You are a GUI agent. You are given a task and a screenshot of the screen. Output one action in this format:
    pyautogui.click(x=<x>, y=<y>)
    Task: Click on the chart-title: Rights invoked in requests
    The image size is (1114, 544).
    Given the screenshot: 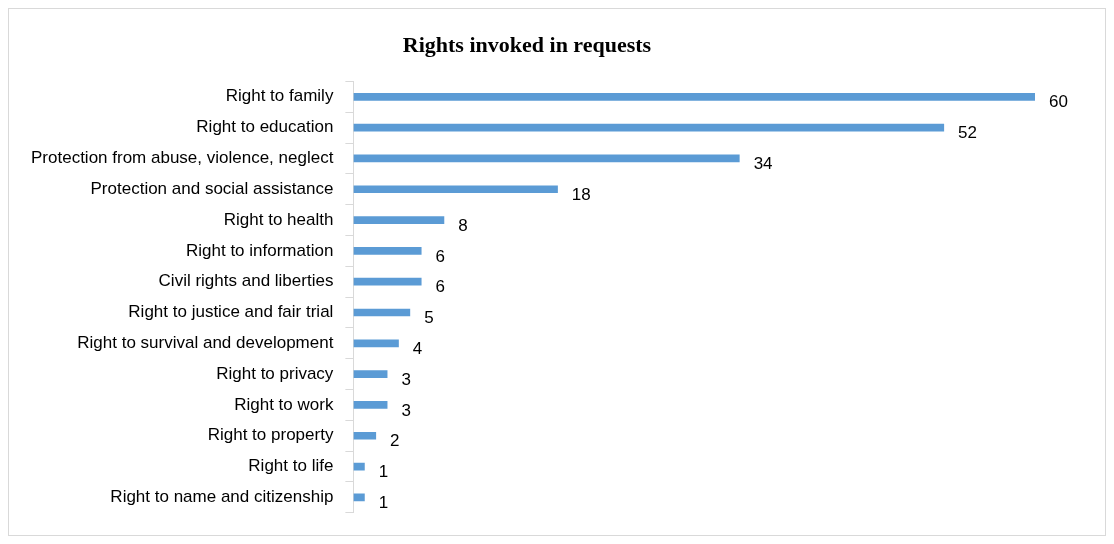 What is the action you would take?
    pyautogui.click(x=527, y=44)
    